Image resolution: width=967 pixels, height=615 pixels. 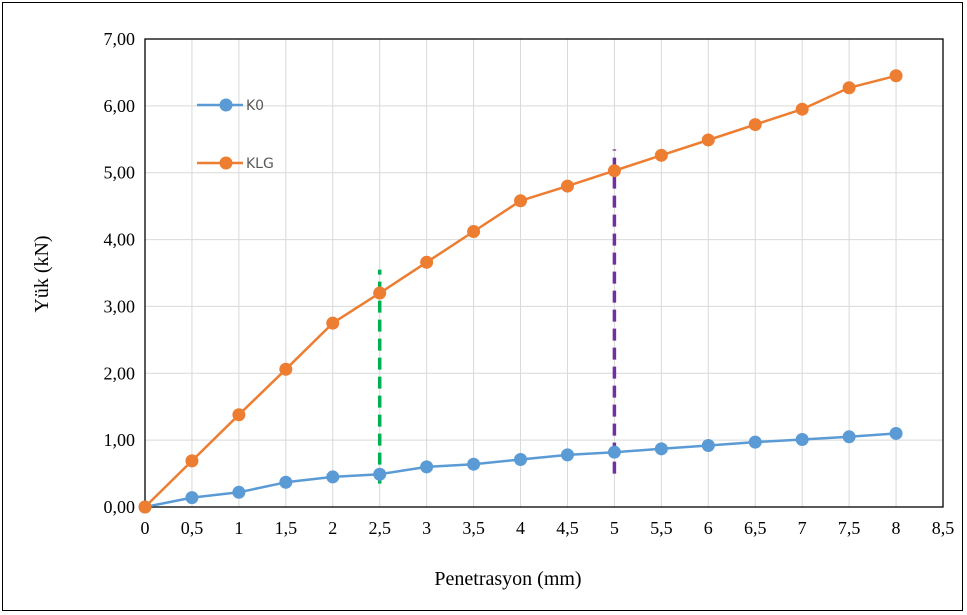 I want to click on x-tick-label: 5,5, so click(x=661, y=528).